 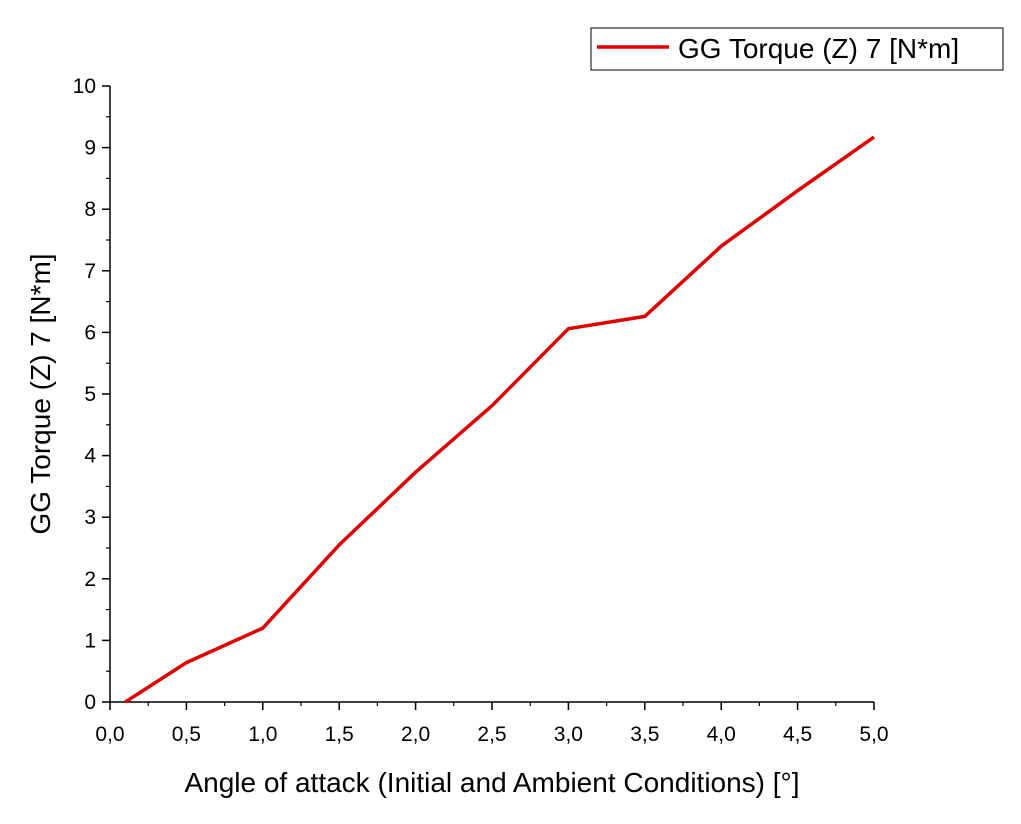 What do you see at coordinates (797, 734) in the screenshot?
I see `x-tick-label: 4,5` at bounding box center [797, 734].